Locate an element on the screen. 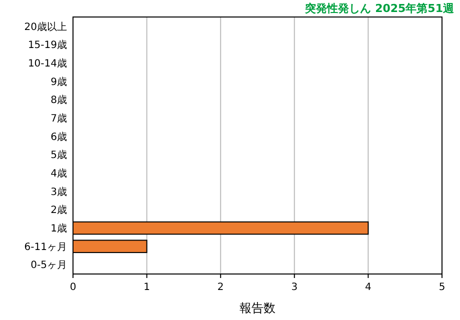 This screenshot has width=460, height=320. y-tick-label: 1歳 is located at coordinates (58, 228).